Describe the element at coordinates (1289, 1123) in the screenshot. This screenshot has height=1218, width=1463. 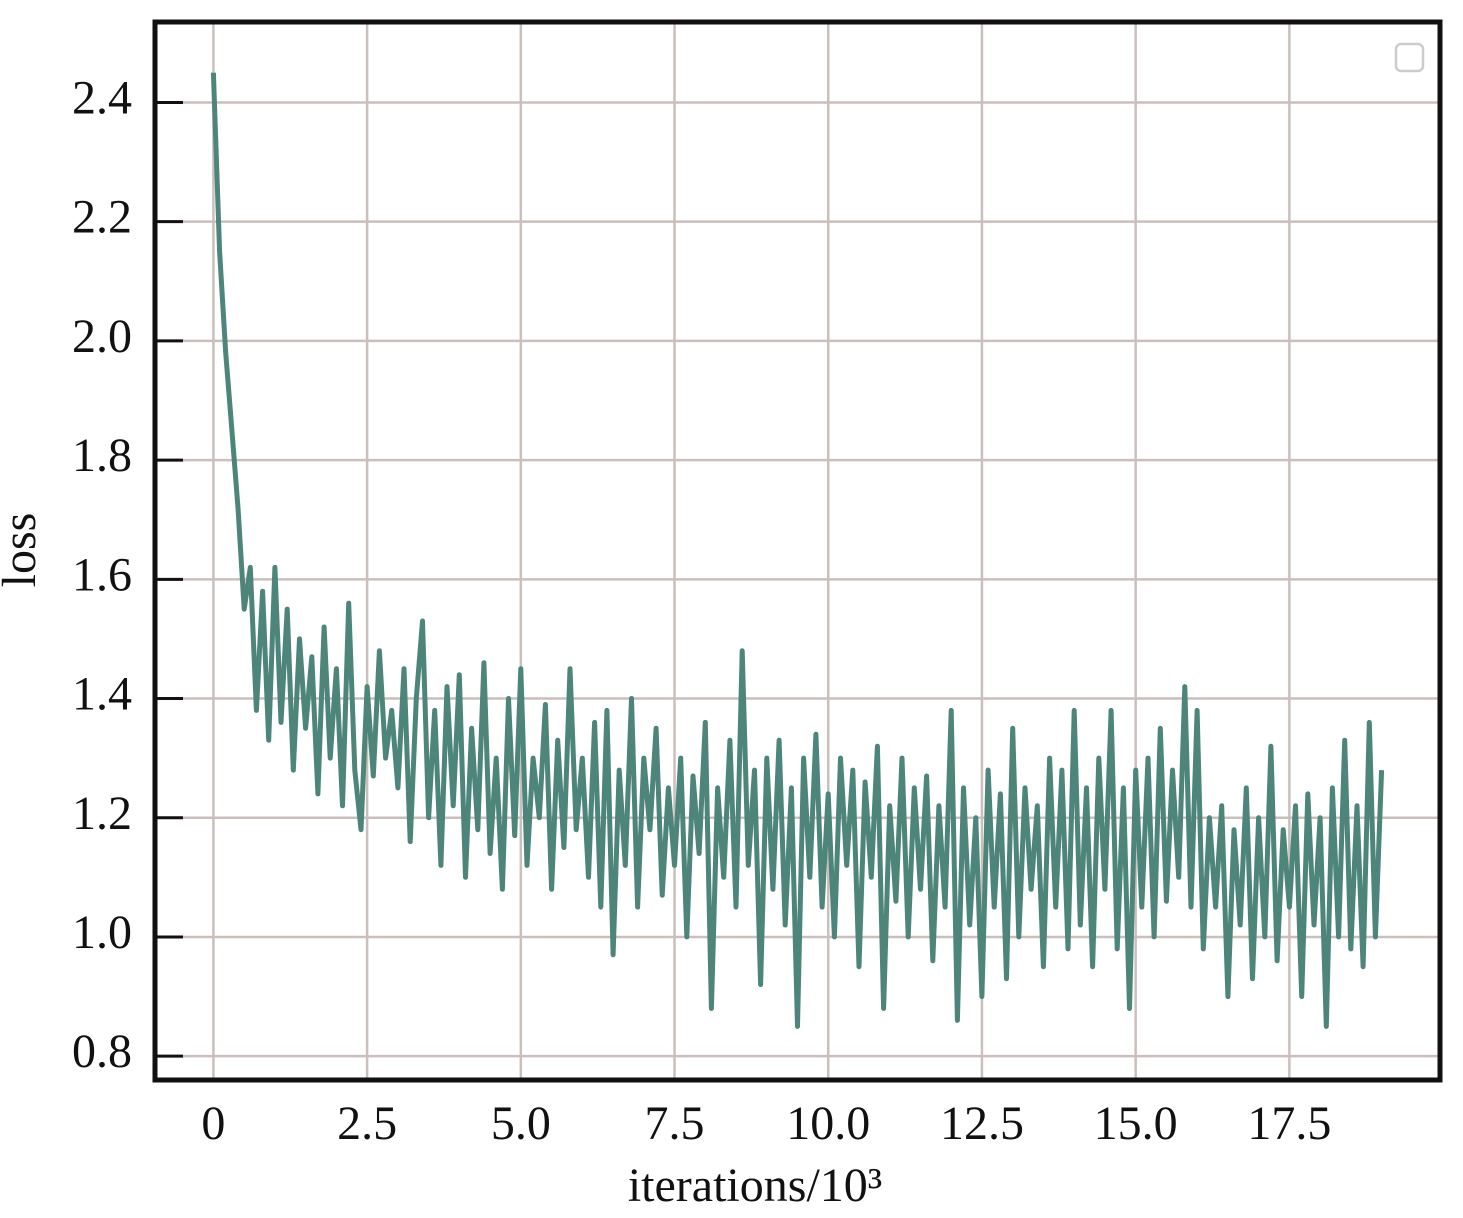
I see `x-tick-label: 17.5` at that location.